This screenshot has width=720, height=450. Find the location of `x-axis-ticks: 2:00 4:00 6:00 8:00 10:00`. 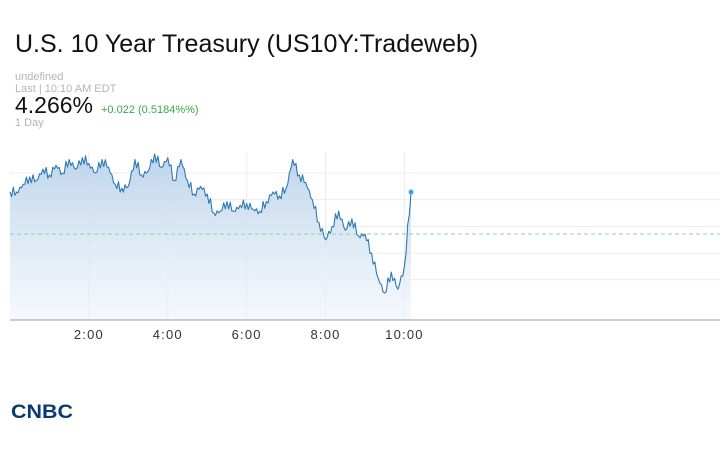

x-axis-ticks: 2:00 4:00 6:00 8:00 10:00 is located at coordinates (249, 334).